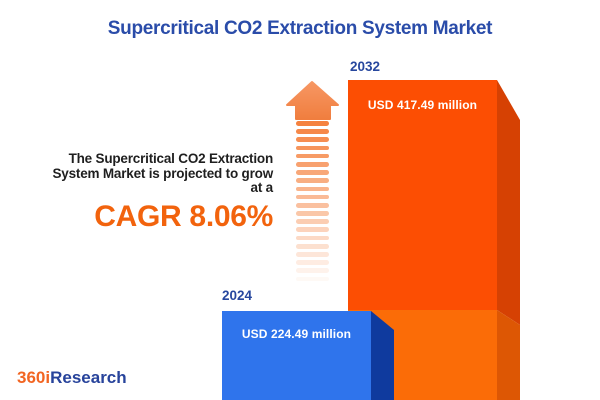 This screenshot has width=600, height=400. Describe the element at coordinates (237, 295) in the screenshot. I see `bar-label-2024: 2024` at that location.